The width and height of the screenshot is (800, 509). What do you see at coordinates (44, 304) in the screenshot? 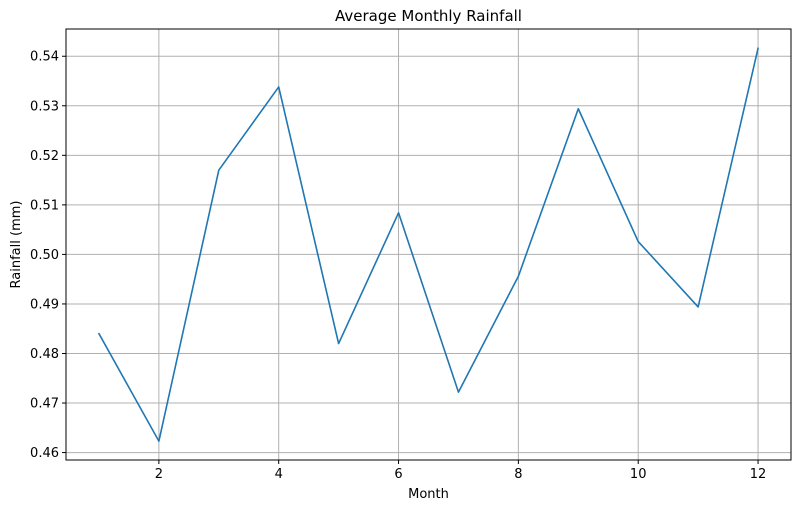
I see `y-tick-label: 0.49` at bounding box center [44, 304].